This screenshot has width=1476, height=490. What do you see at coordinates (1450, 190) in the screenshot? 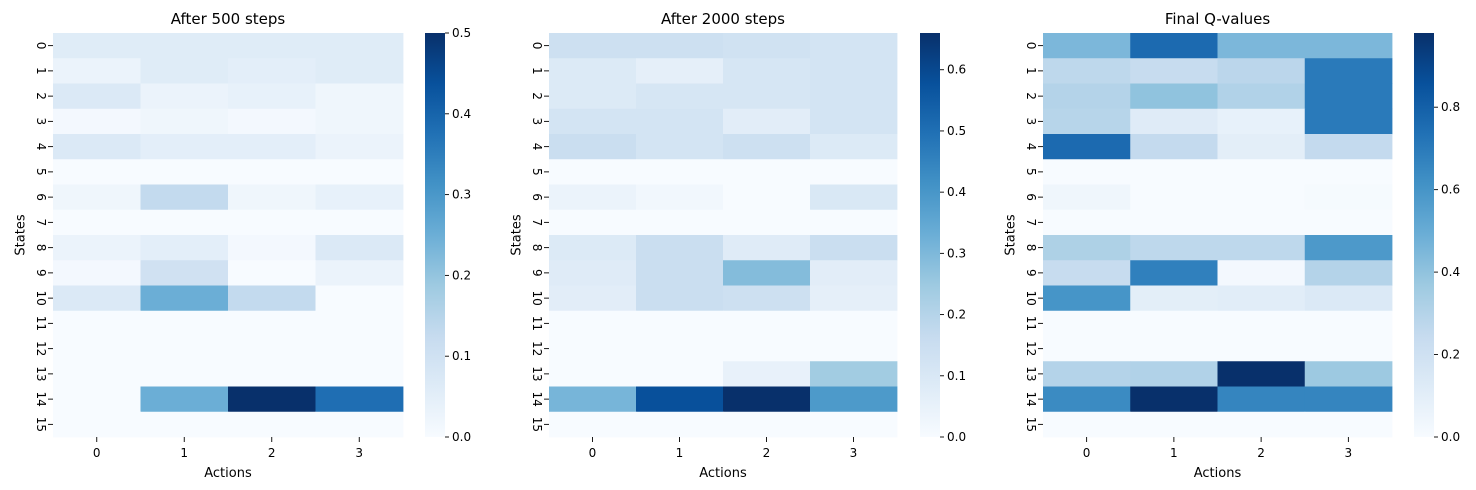
I see `colorbar-tick-label: 0.6` at bounding box center [1450, 190].